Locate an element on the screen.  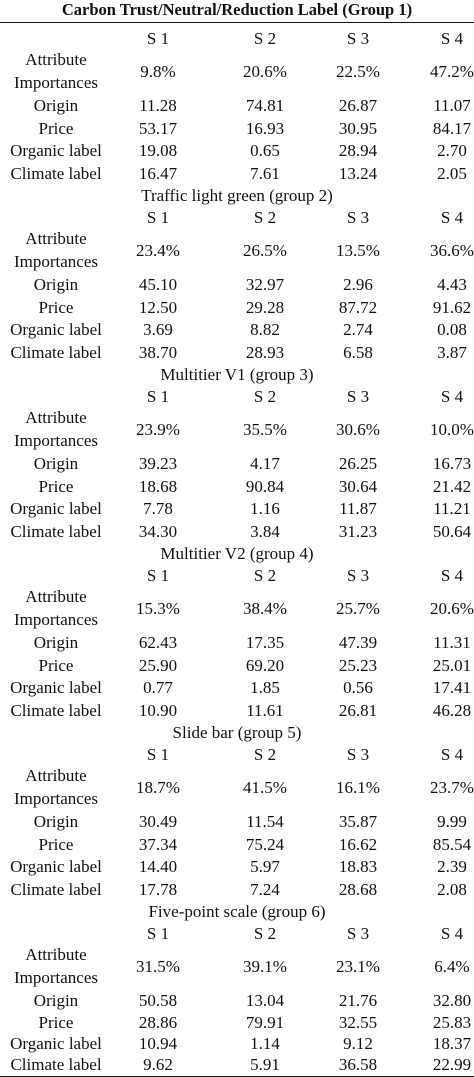
table-cell: 25.7% is located at coordinates (358, 608).